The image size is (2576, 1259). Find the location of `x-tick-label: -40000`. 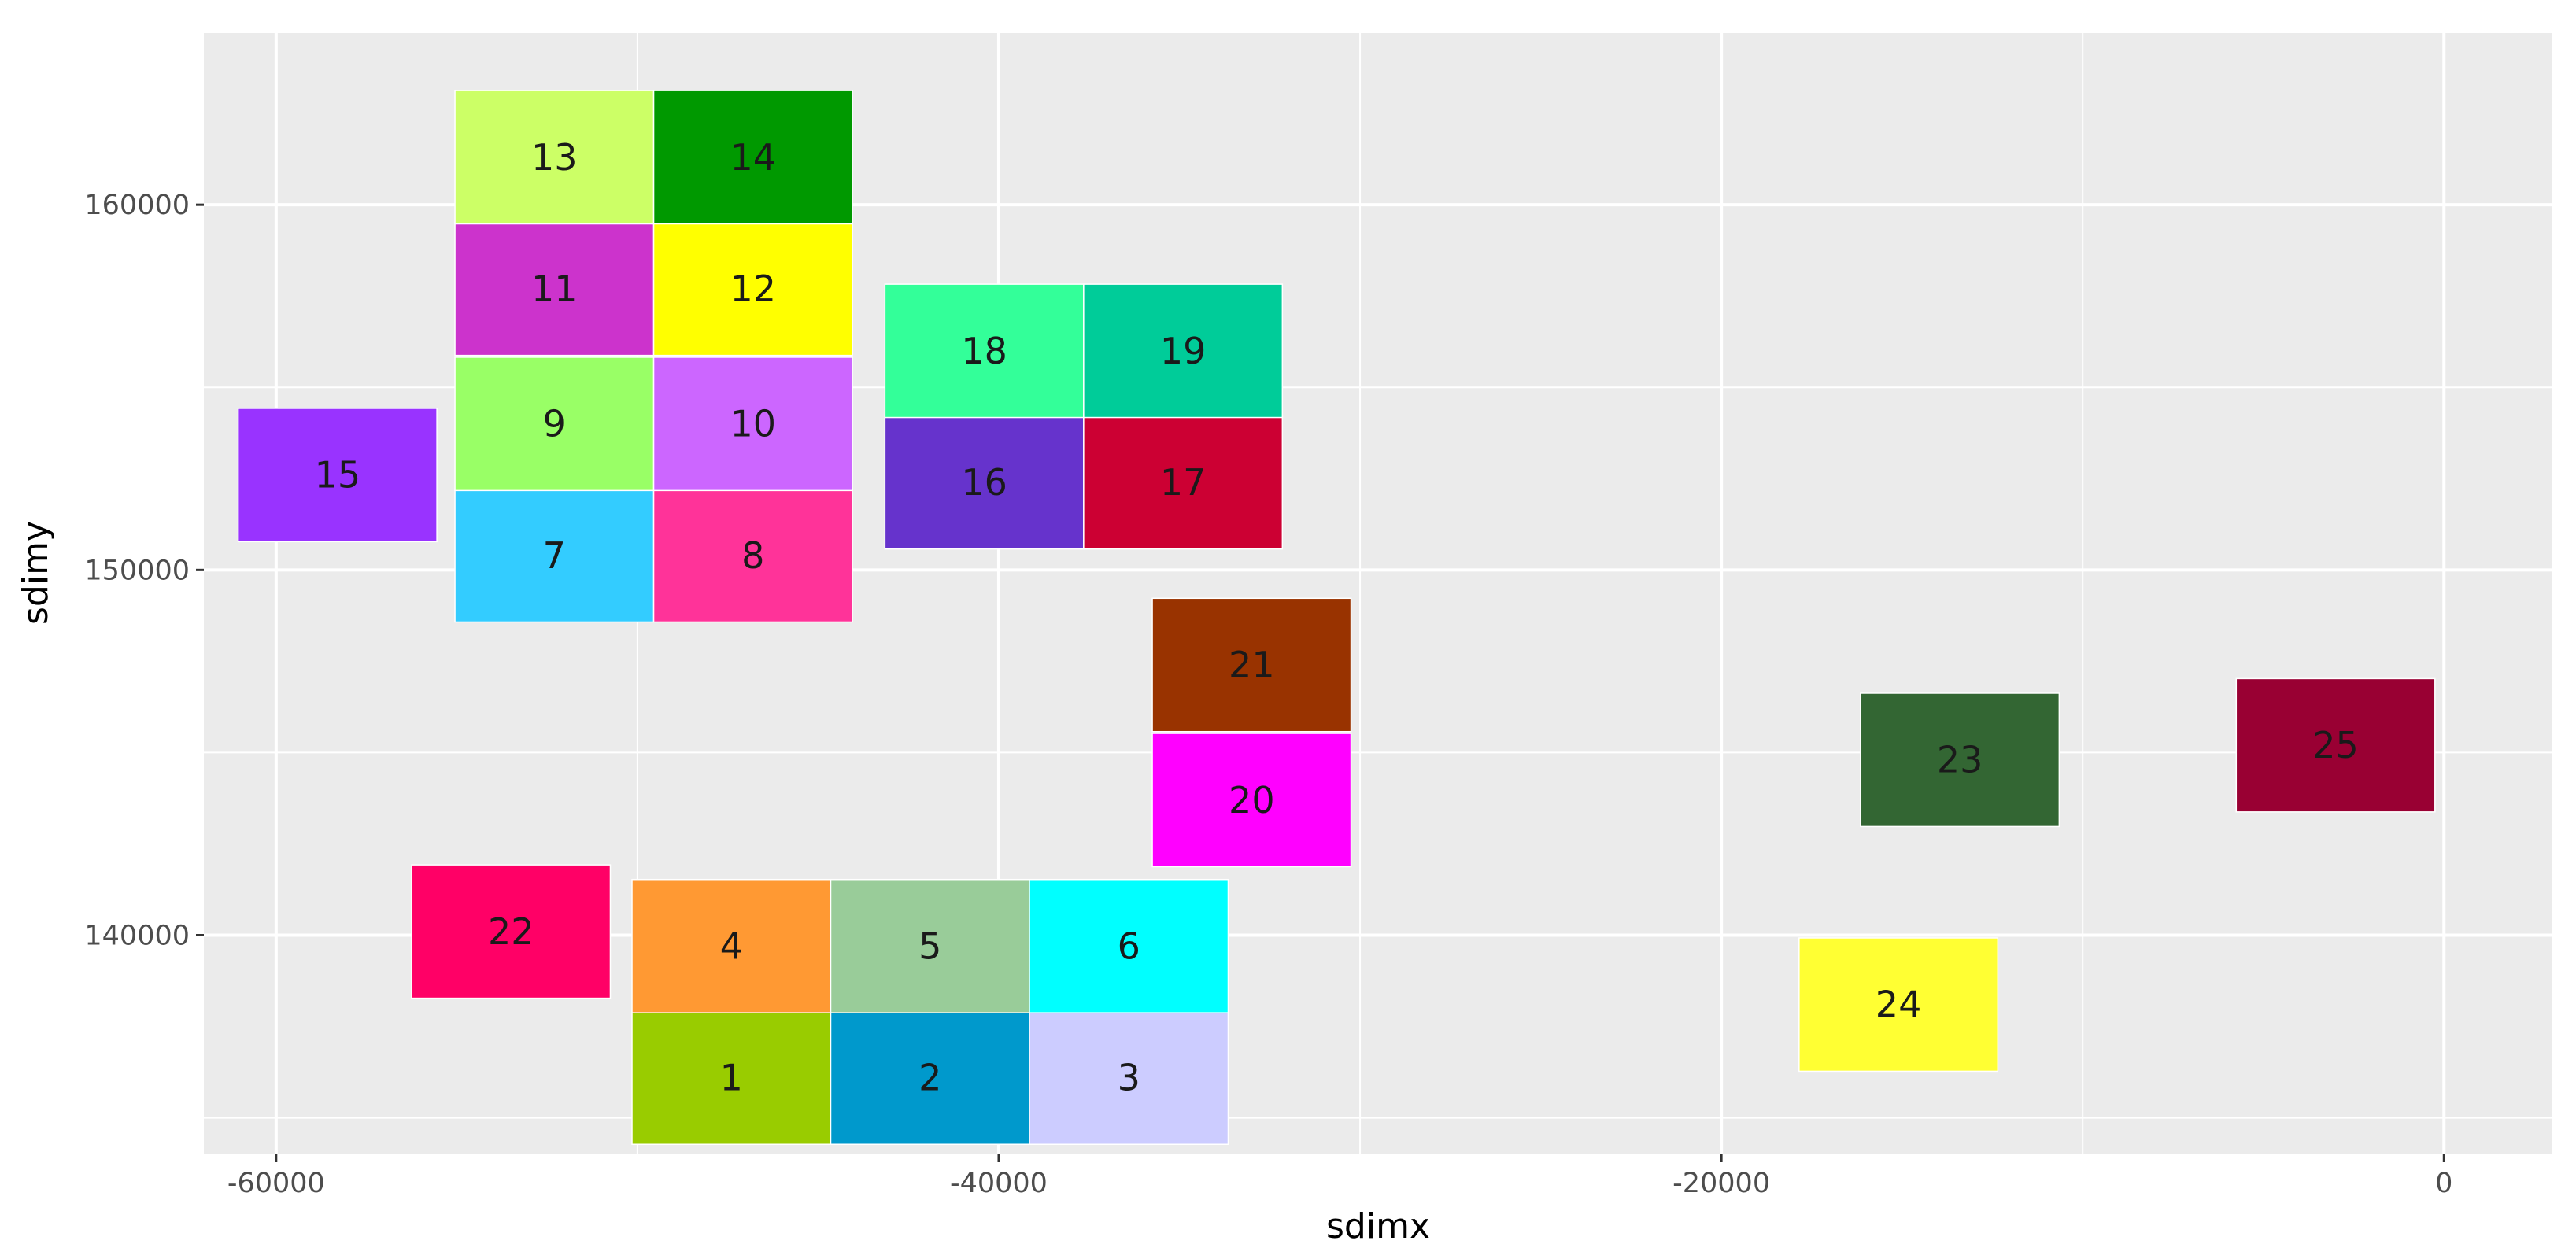

x-tick-label: -40000 is located at coordinates (999, 1183).